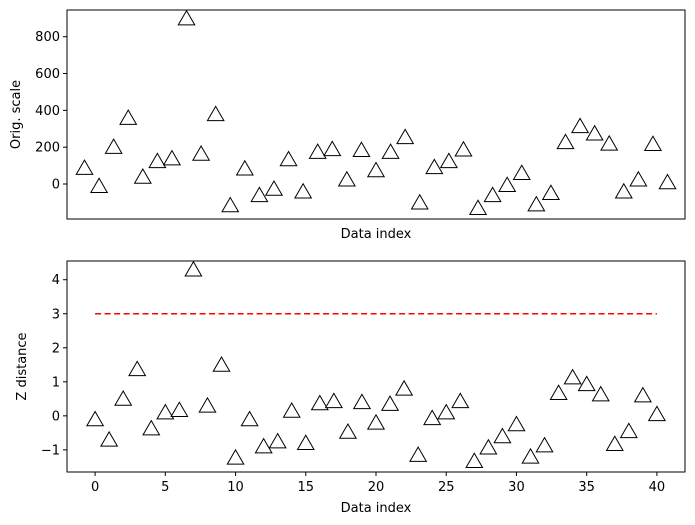 This screenshot has width=695, height=525. I want to click on x-tick-label: 5, so click(165, 487).